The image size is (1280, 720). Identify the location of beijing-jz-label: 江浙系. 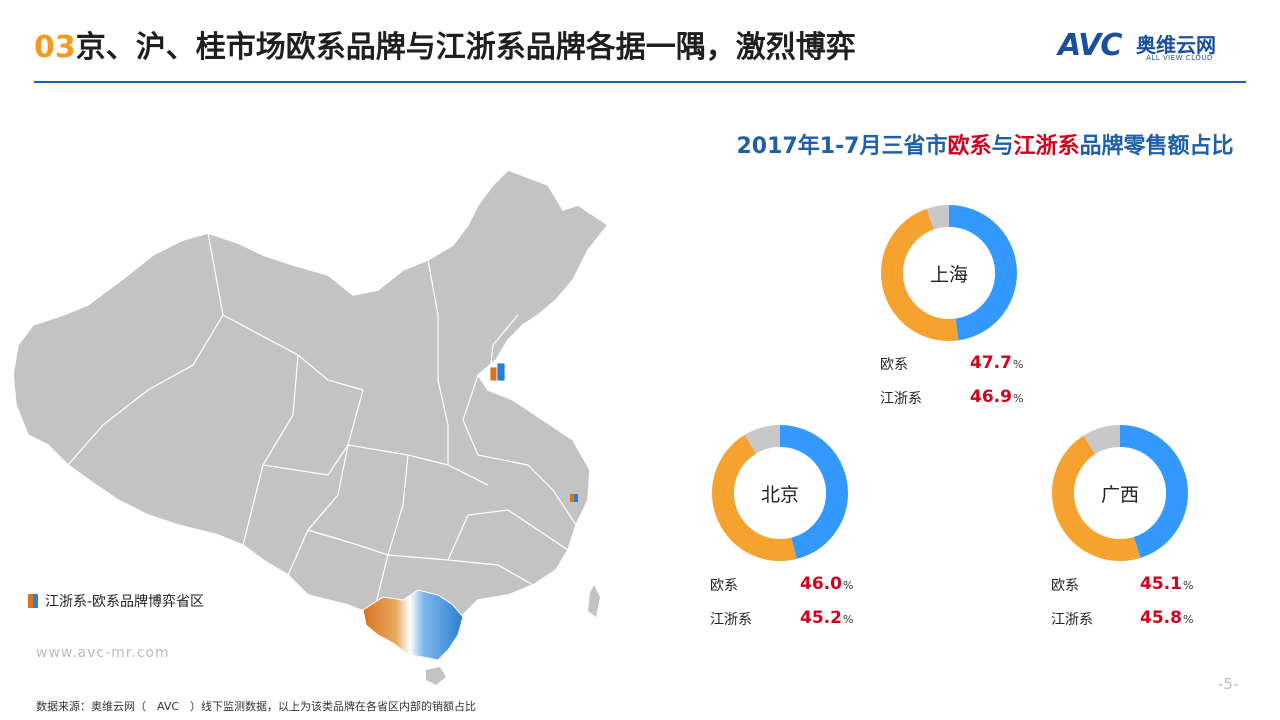
(731, 620).